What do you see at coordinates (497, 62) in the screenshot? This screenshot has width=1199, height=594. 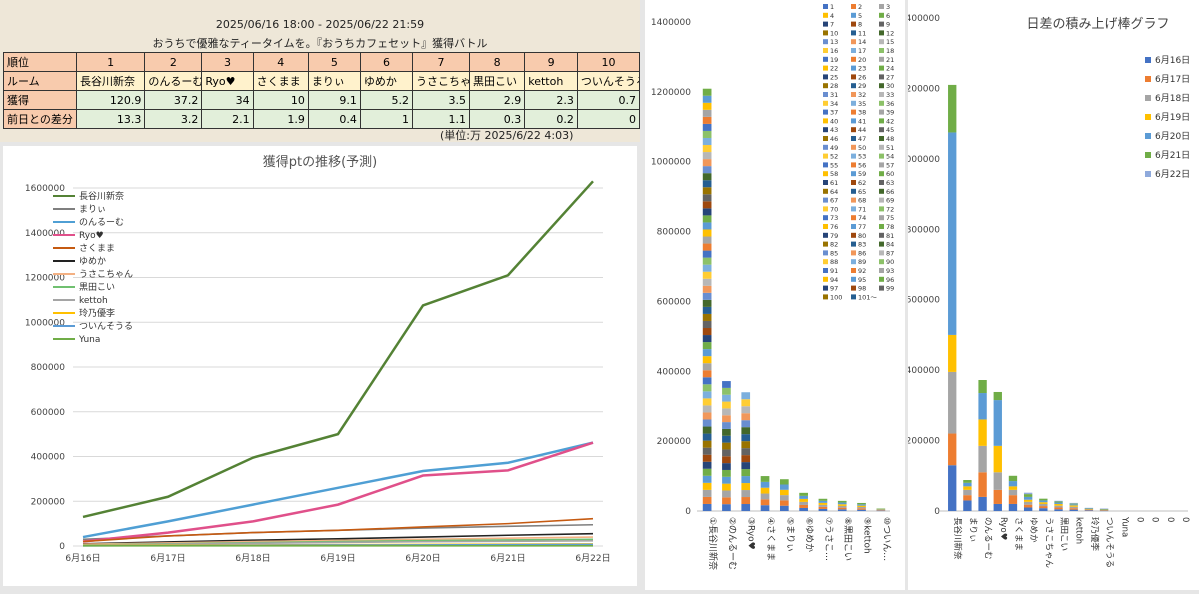 I see `rank-cell: 8` at bounding box center [497, 62].